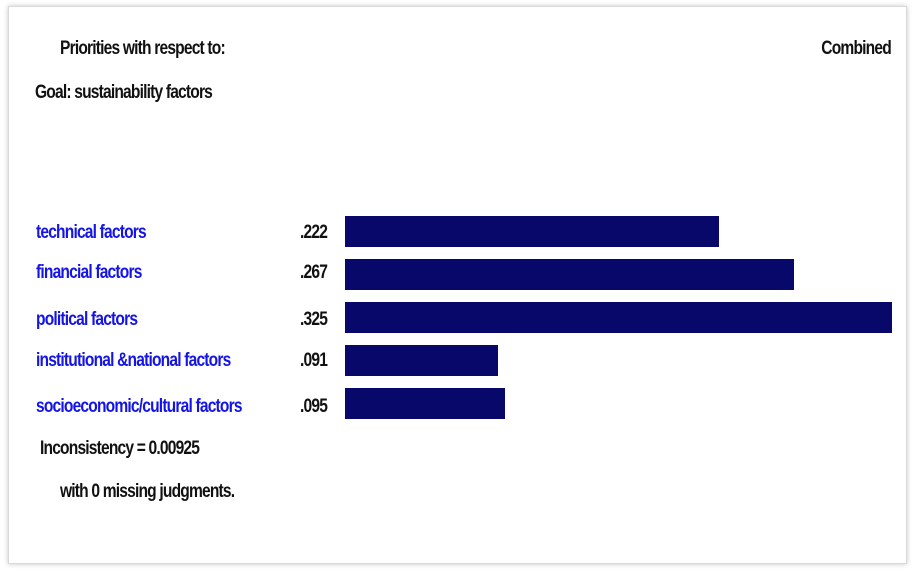 The width and height of the screenshot is (913, 570). Describe the element at coordinates (856, 48) in the screenshot. I see `combined-label: Combined` at that location.